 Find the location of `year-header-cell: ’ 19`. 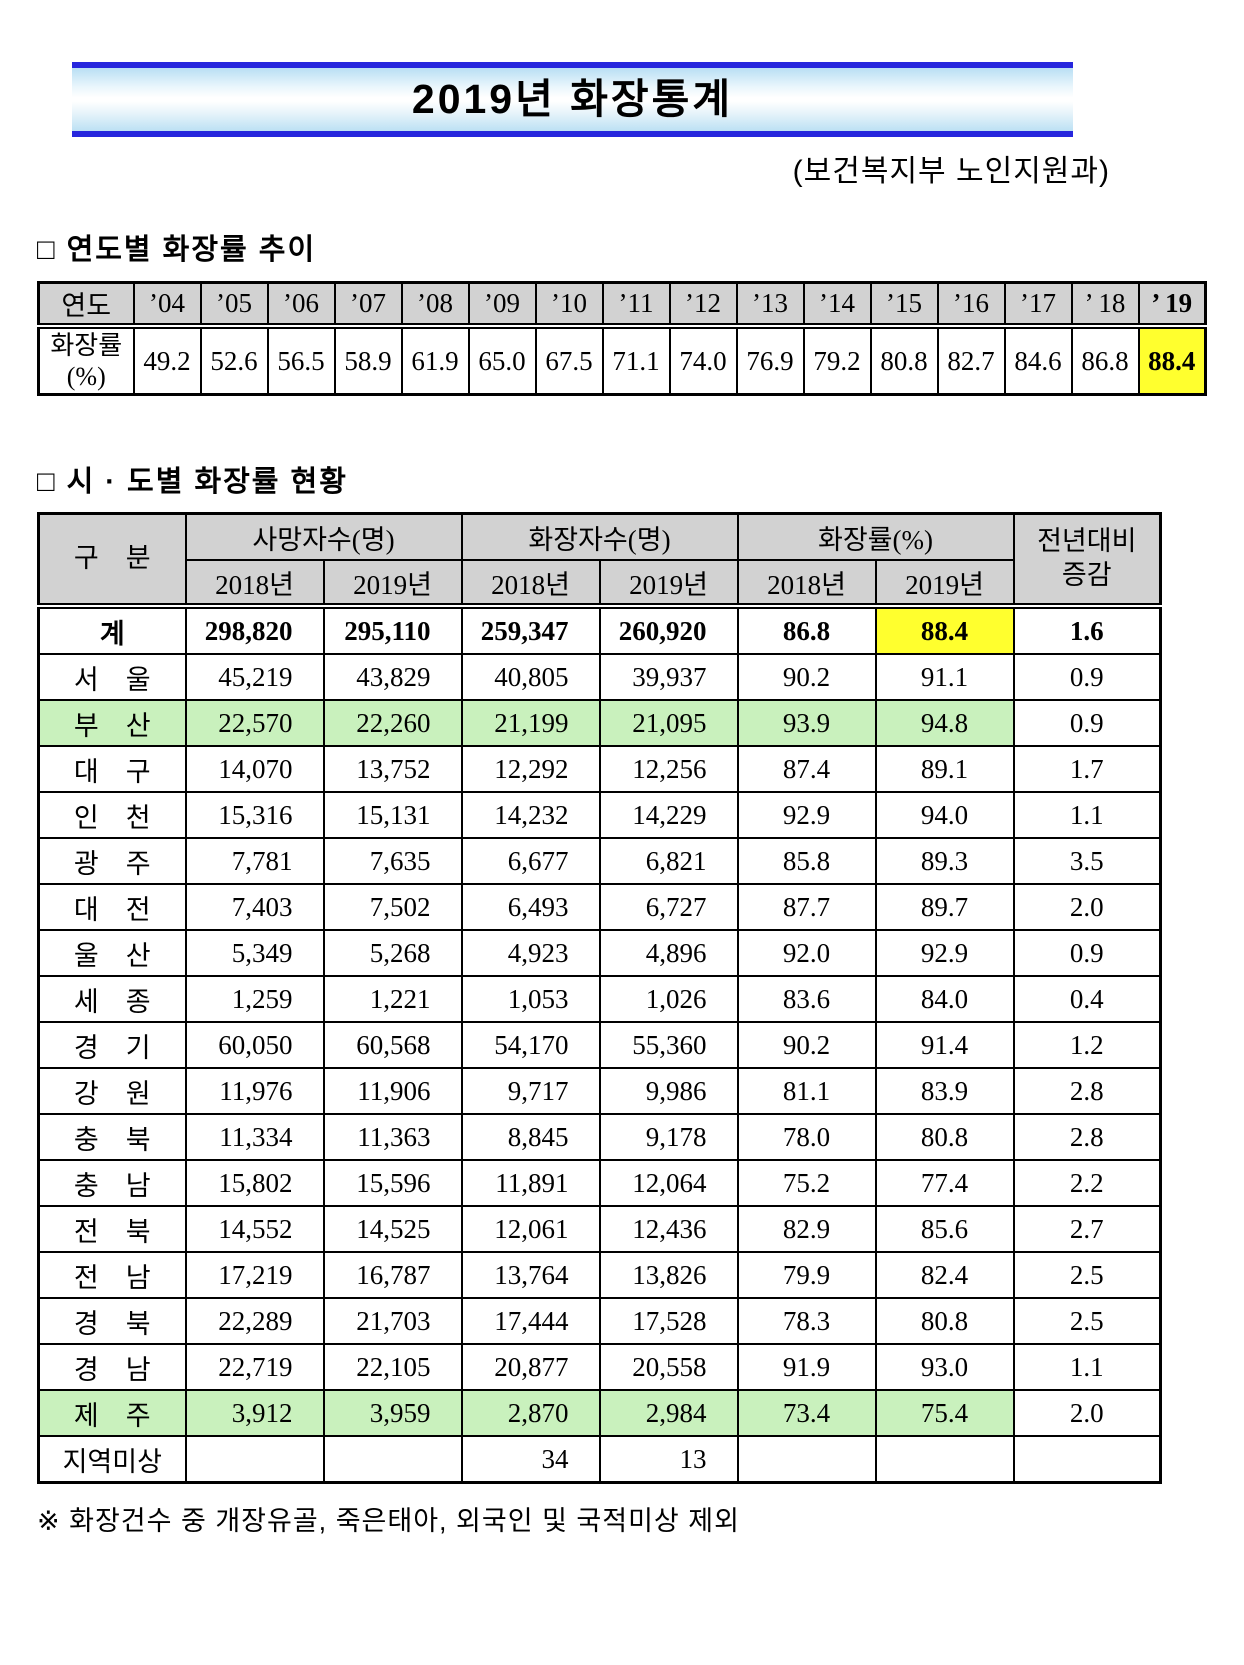

year-header-cell: ’ 19 is located at coordinates (1172, 305).